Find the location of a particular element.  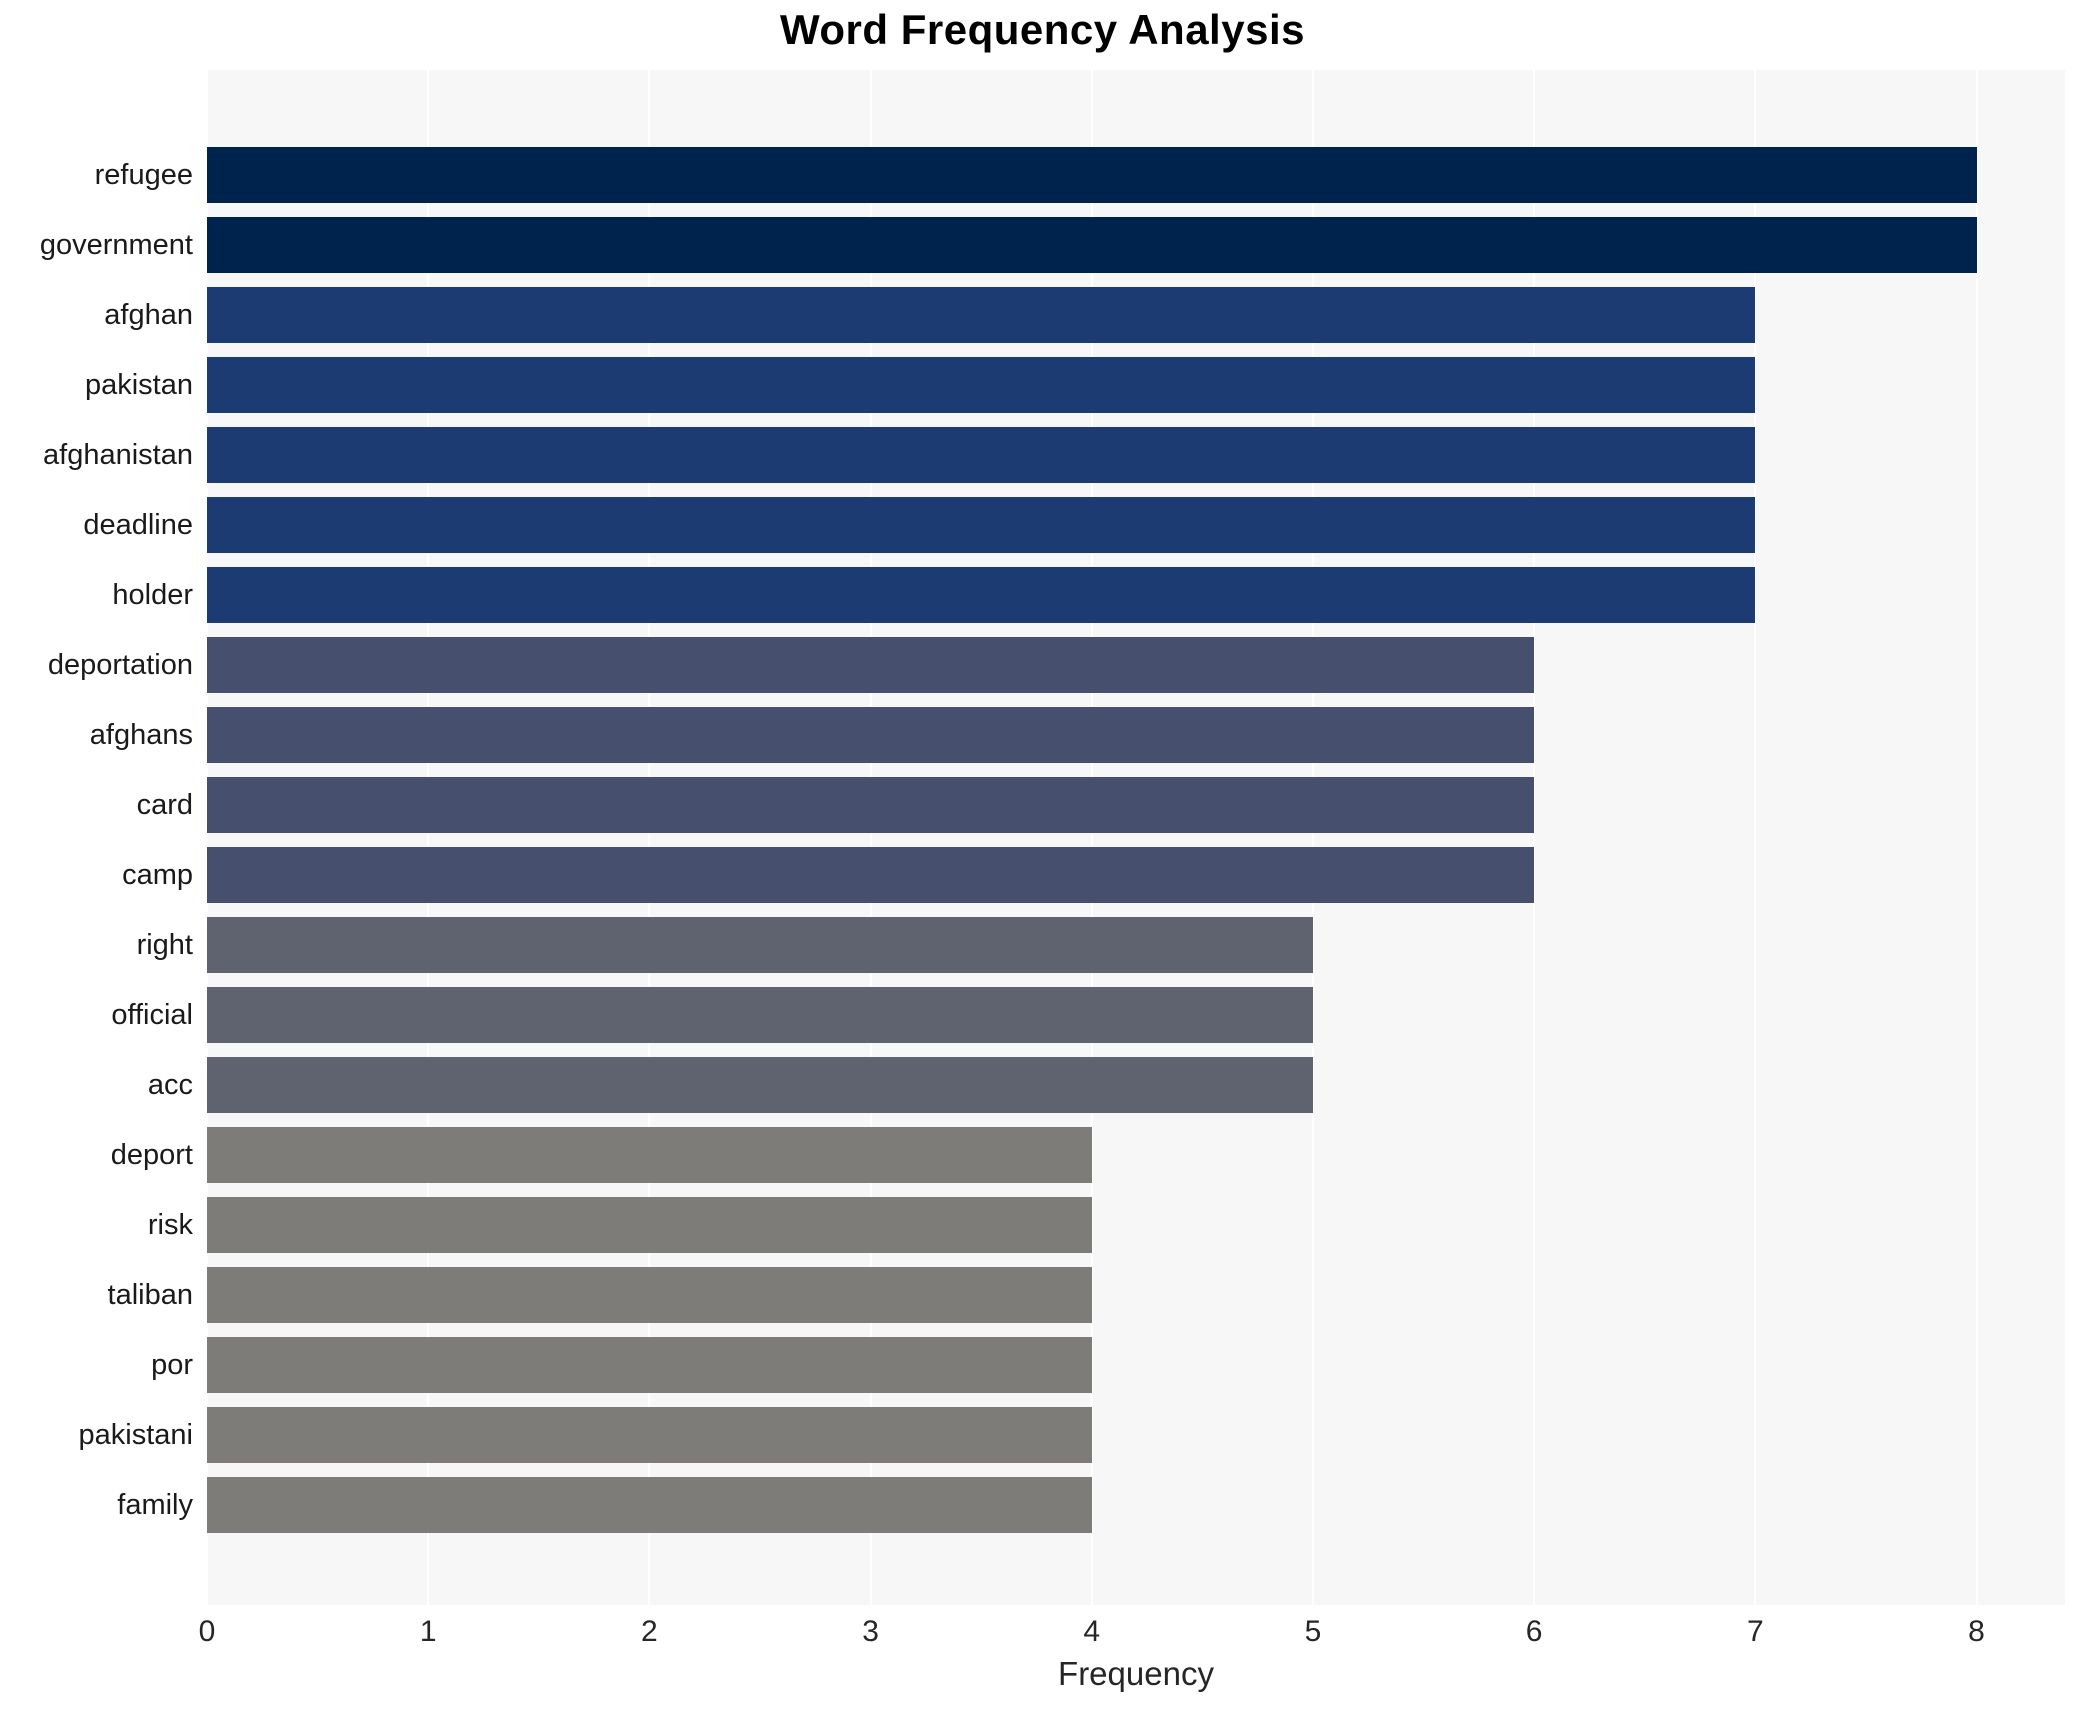

y-tick-label: family is located at coordinates (155, 1504).